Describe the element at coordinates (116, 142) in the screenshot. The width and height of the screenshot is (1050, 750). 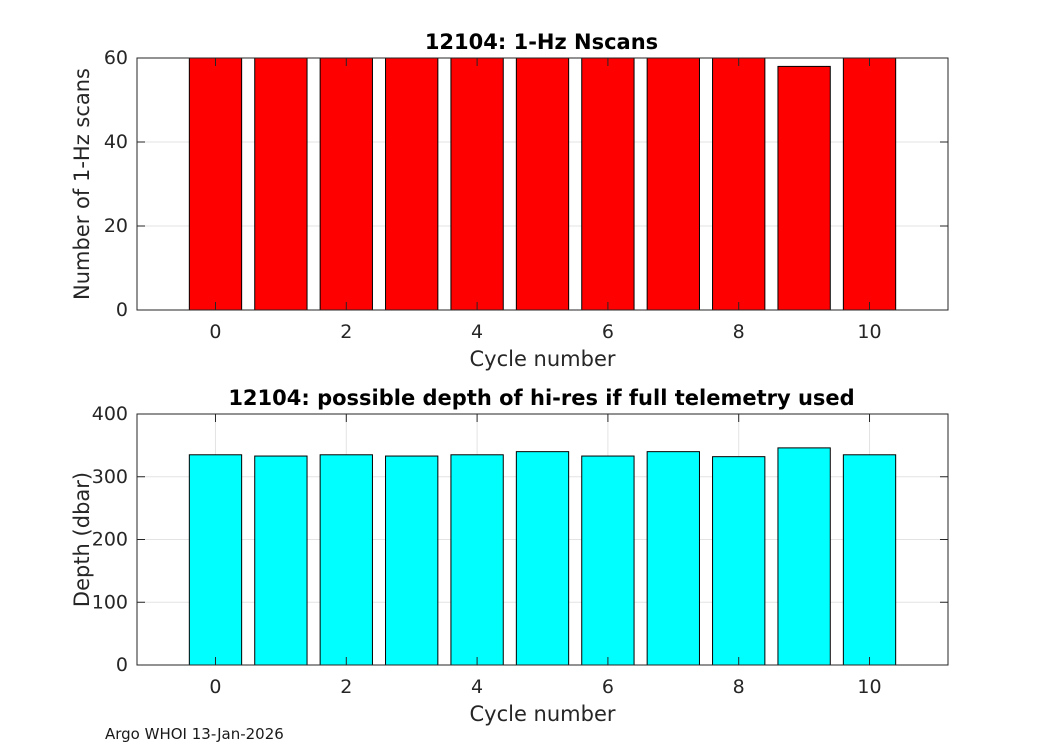
I see `nscans-y-tick-label: 40` at that location.